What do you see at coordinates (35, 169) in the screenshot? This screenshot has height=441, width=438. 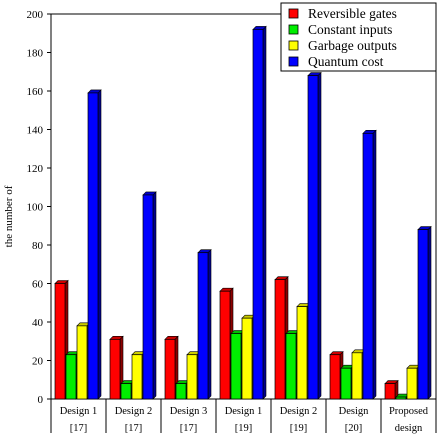 I see `y-tick-label: 120` at bounding box center [35, 169].